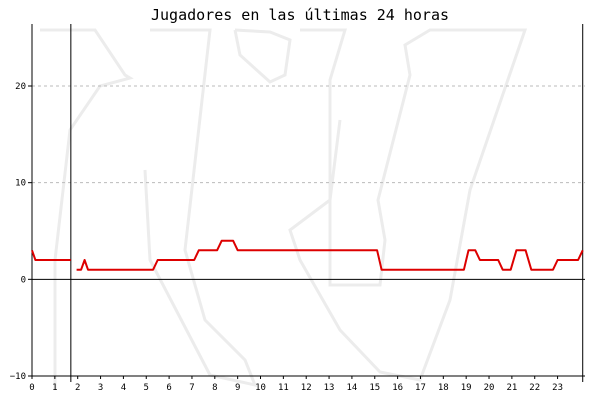  What do you see at coordinates (260, 388) in the screenshot?
I see `x-tick-label: 10` at bounding box center [260, 388].